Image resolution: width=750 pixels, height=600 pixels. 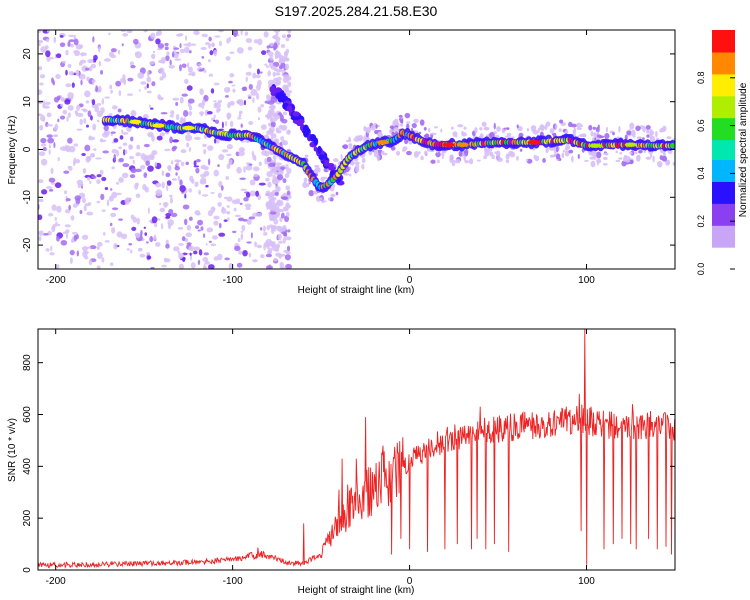 I want to click on colorbar-ticks: 0.0 0.2 0.4 0.6 0.8, so click(x=715, y=173).